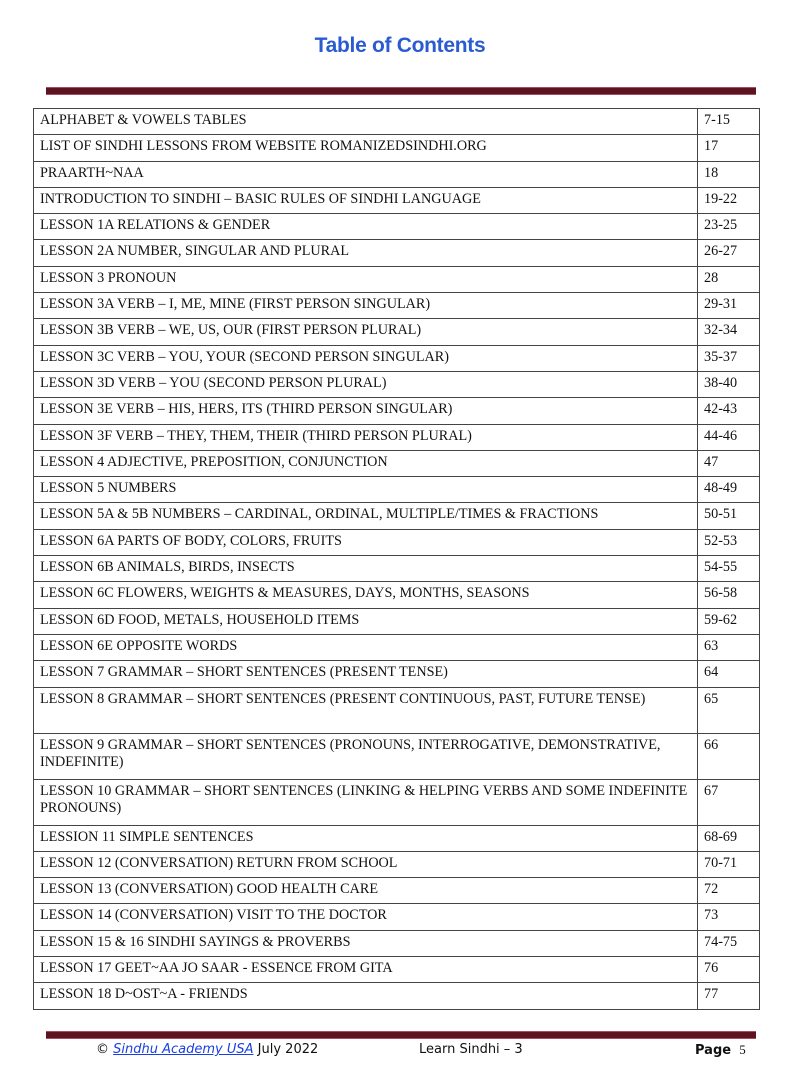 The height and width of the screenshot is (1084, 800). Describe the element at coordinates (728, 358) in the screenshot. I see `toc-entry-pages: 35-37` at that location.